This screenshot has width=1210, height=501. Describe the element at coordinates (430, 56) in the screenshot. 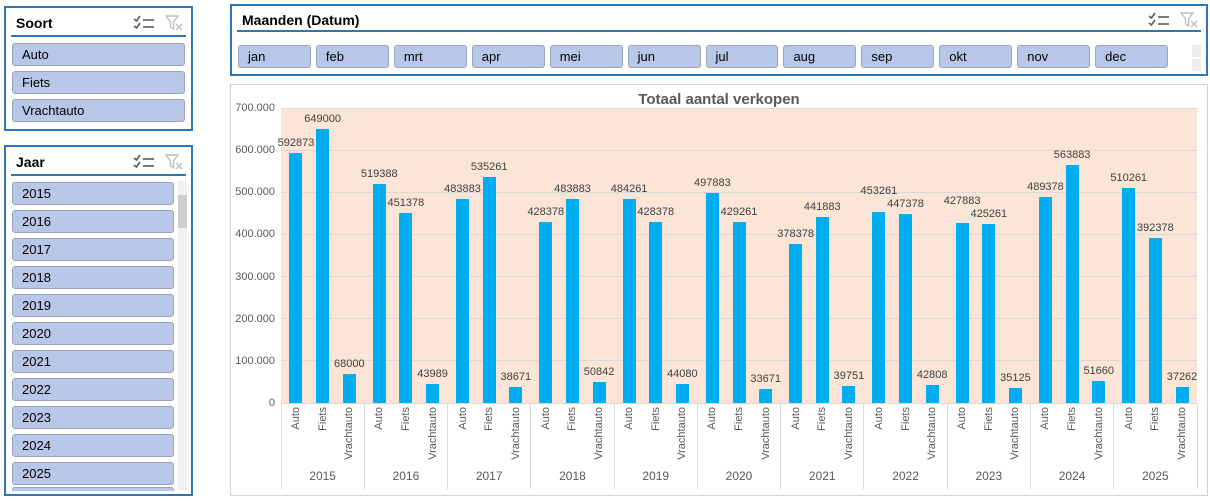

I see `maanden-item-mrt: mrt` at that location.